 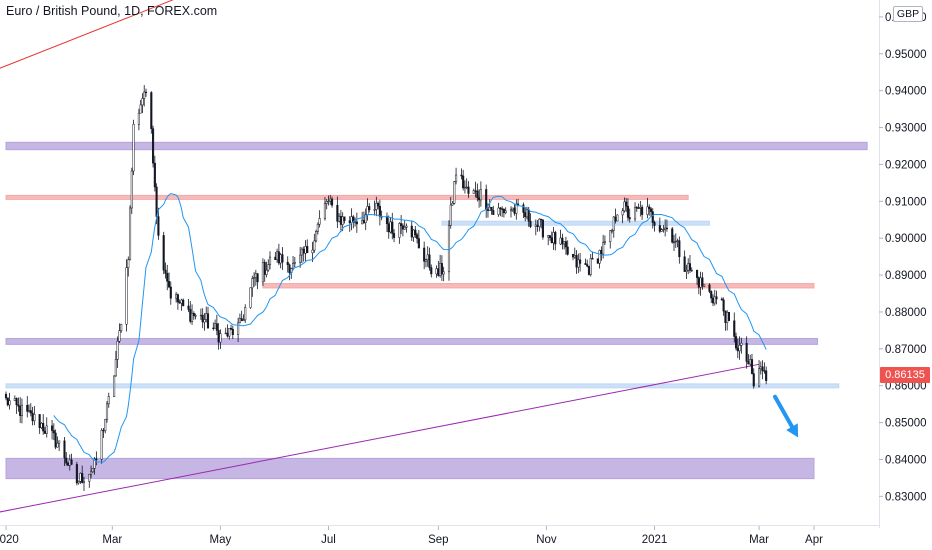 What do you see at coordinates (906, 55) in the screenshot?
I see `y-tick-label: 0.95000` at bounding box center [906, 55].